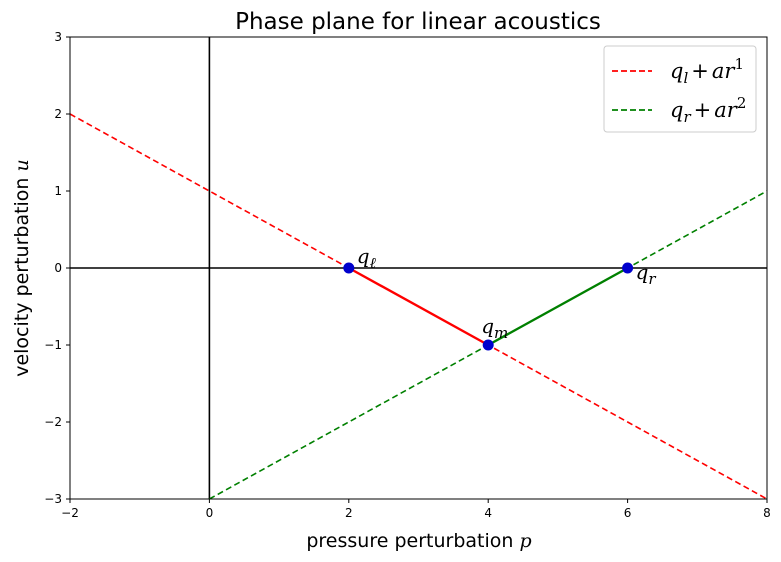  I want to click on x-tick-label: −2, so click(70, 513).